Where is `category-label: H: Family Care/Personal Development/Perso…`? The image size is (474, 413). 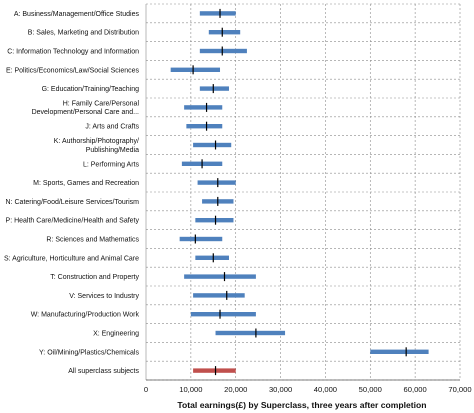 category-label: H: Family Care/Personal Development/Perso… is located at coordinates (86, 109).